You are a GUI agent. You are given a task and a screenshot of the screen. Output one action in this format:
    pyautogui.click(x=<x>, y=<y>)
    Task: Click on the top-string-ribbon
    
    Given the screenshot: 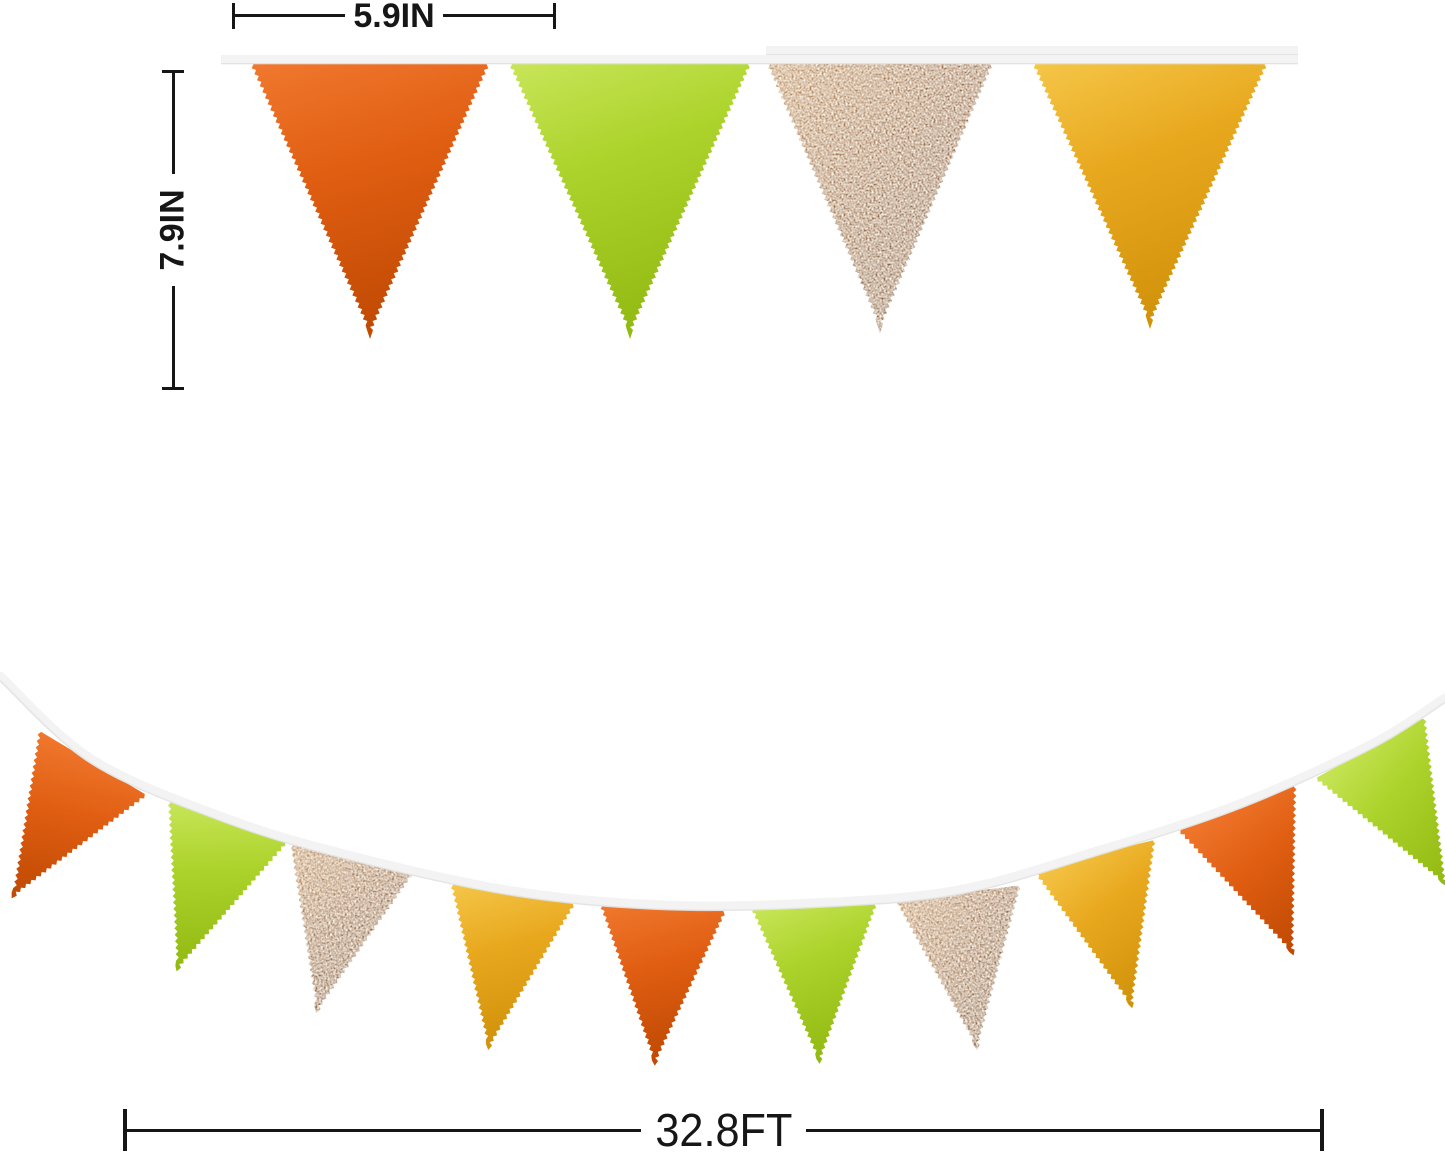 What is the action you would take?
    pyautogui.click(x=759, y=59)
    